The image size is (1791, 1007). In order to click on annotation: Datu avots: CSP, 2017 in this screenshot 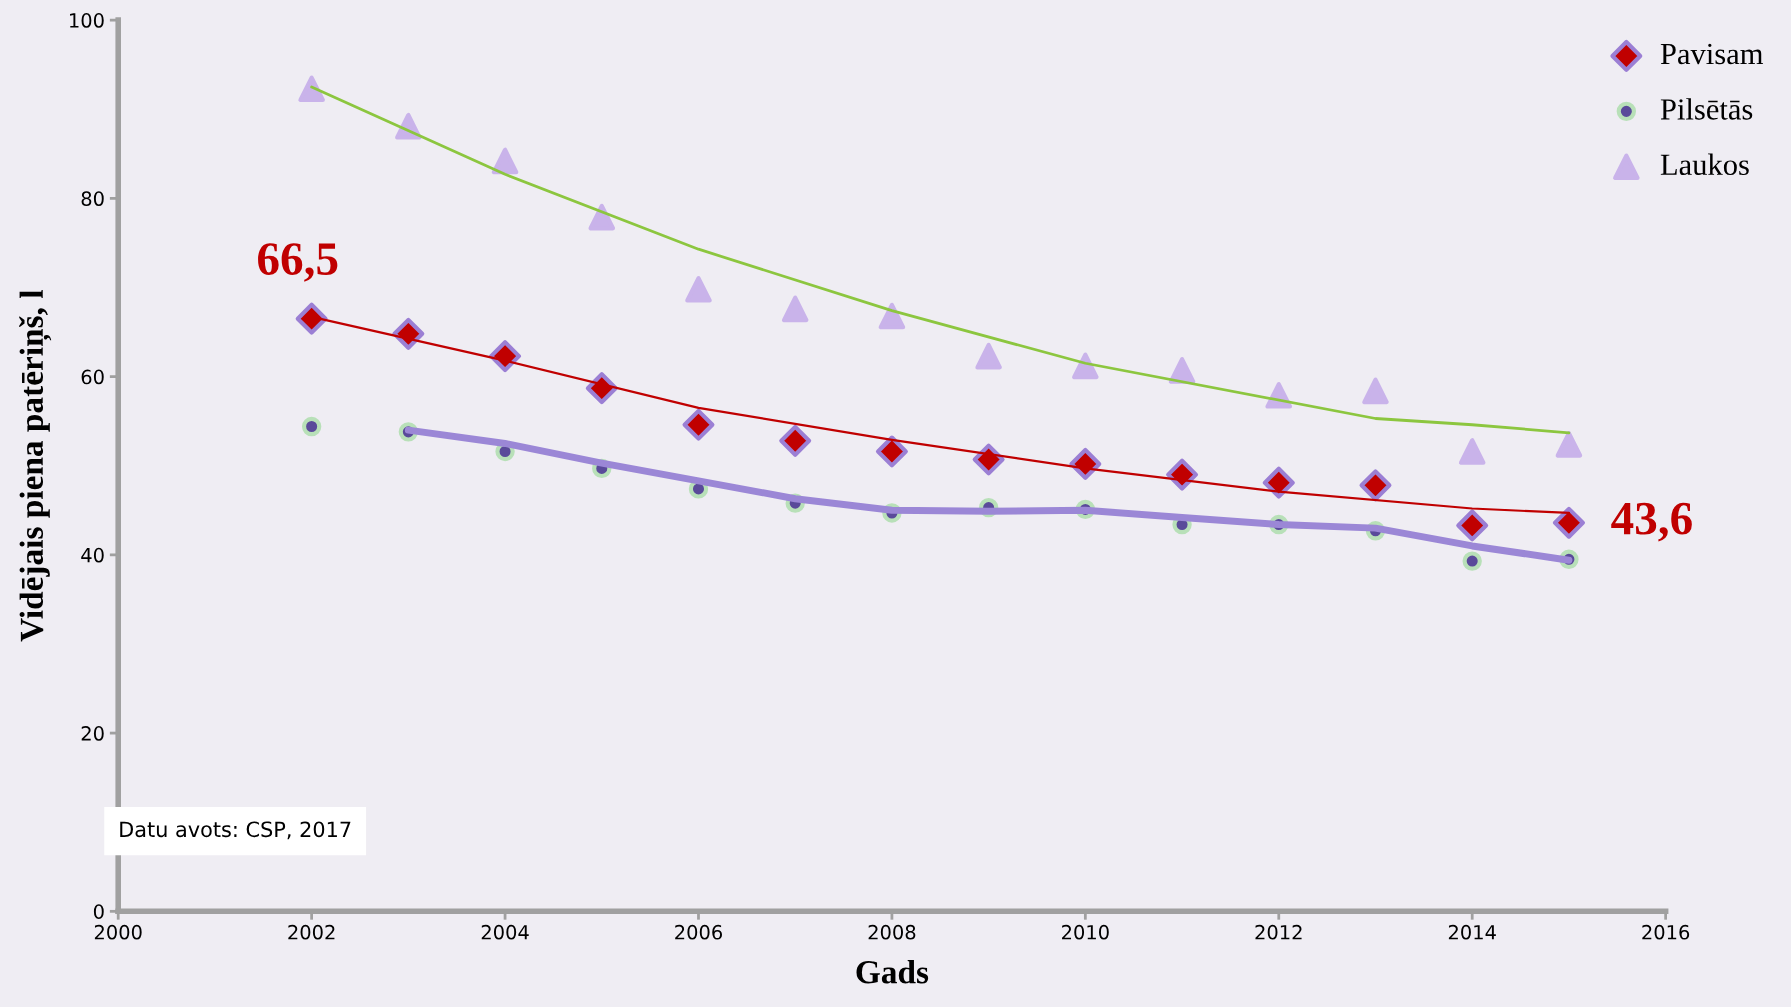, I will do `click(235, 830)`.